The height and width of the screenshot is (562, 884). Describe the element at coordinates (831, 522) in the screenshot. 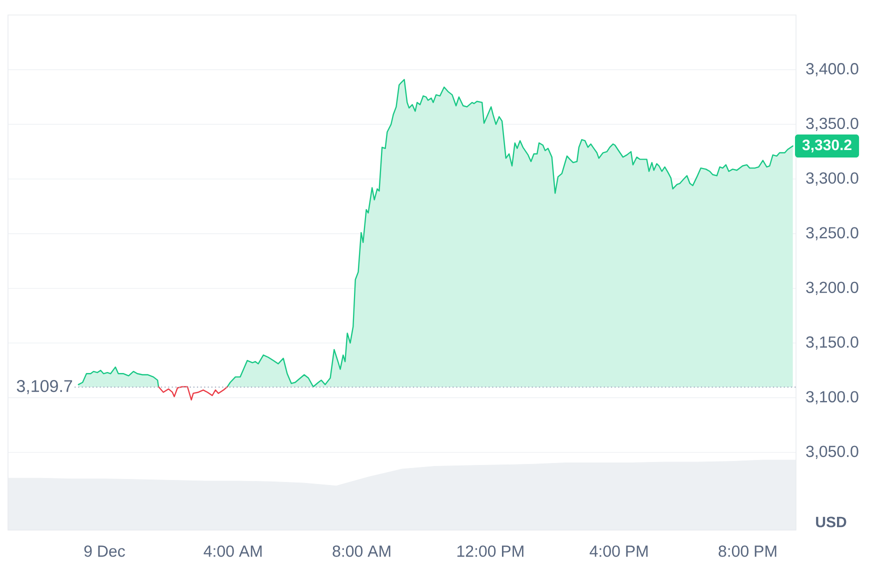

I see `y-axis-title: USD` at that location.